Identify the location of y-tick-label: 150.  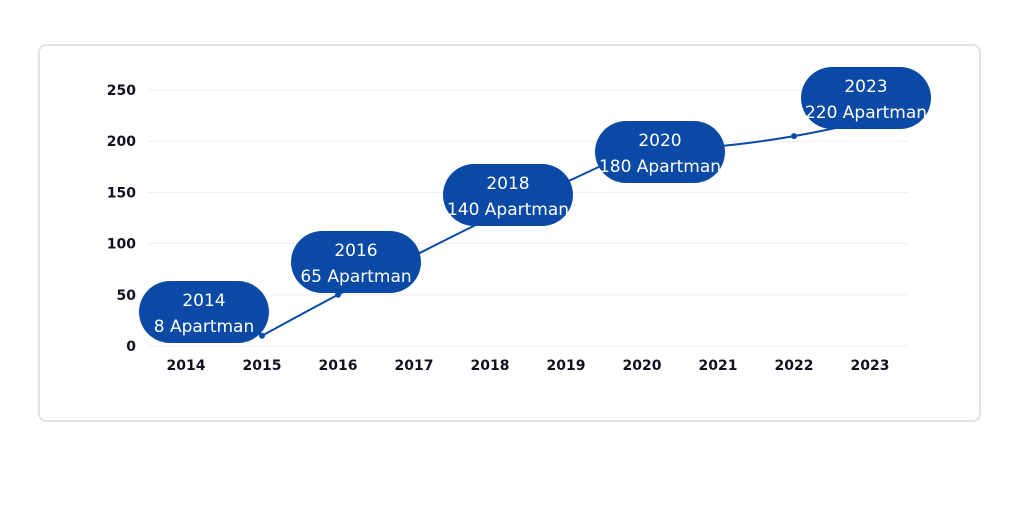
(121, 193).